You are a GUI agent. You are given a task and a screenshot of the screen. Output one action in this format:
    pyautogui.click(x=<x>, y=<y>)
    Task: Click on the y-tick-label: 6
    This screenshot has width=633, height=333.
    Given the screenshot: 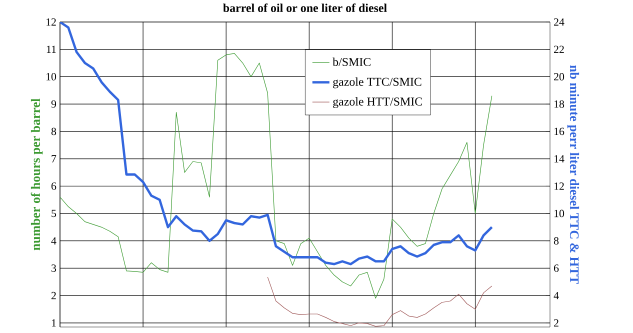 What is the action you would take?
    pyautogui.click(x=53, y=186)
    